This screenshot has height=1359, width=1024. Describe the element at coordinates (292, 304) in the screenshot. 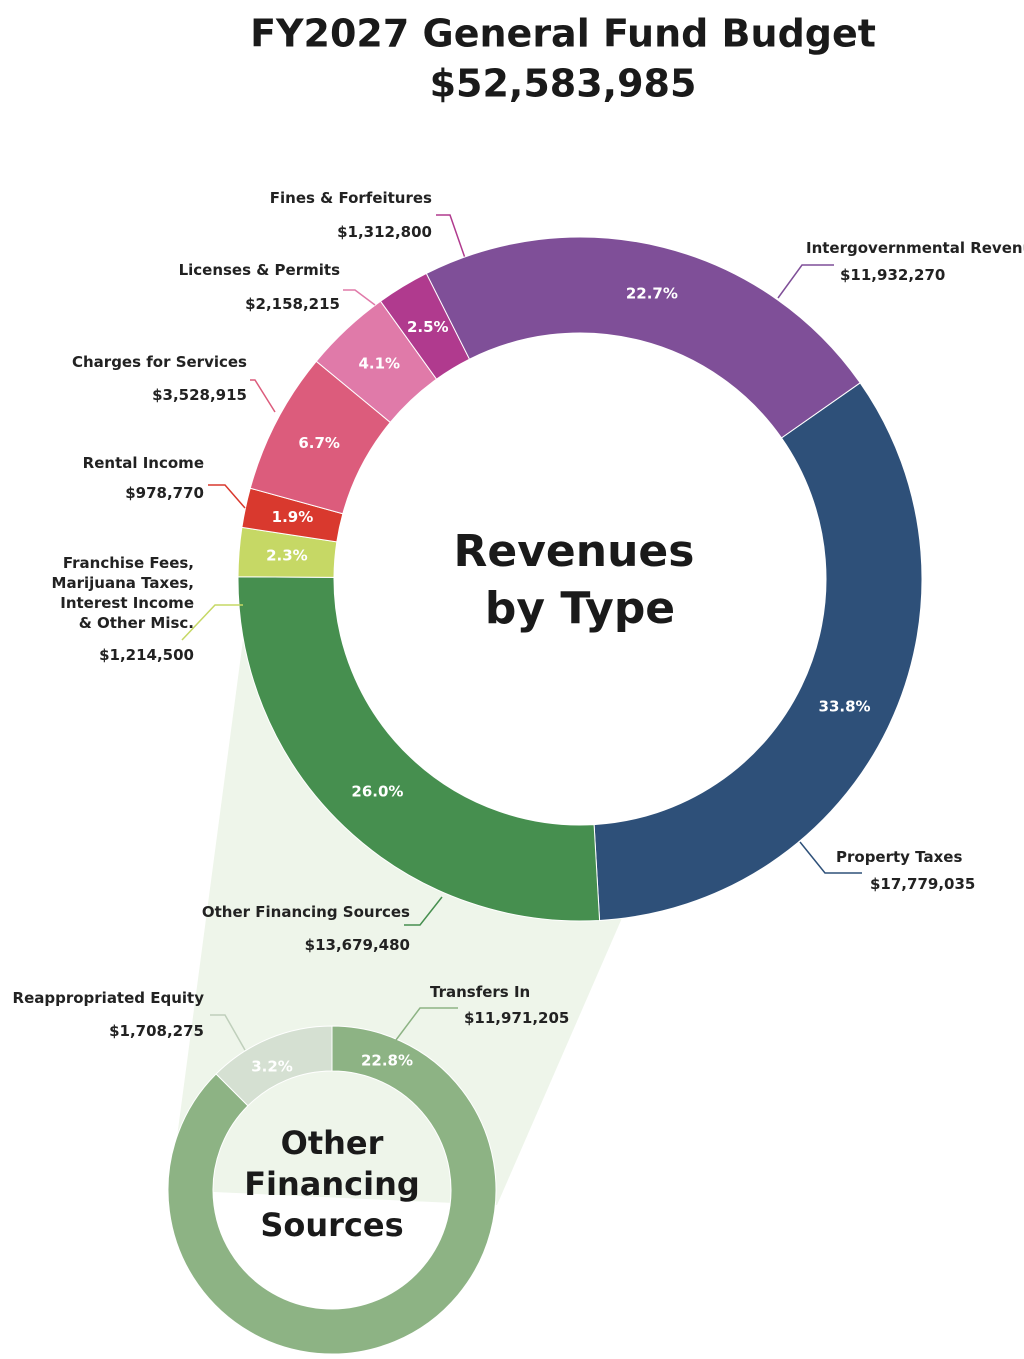

I see `value-label: $2,158,215` at that location.